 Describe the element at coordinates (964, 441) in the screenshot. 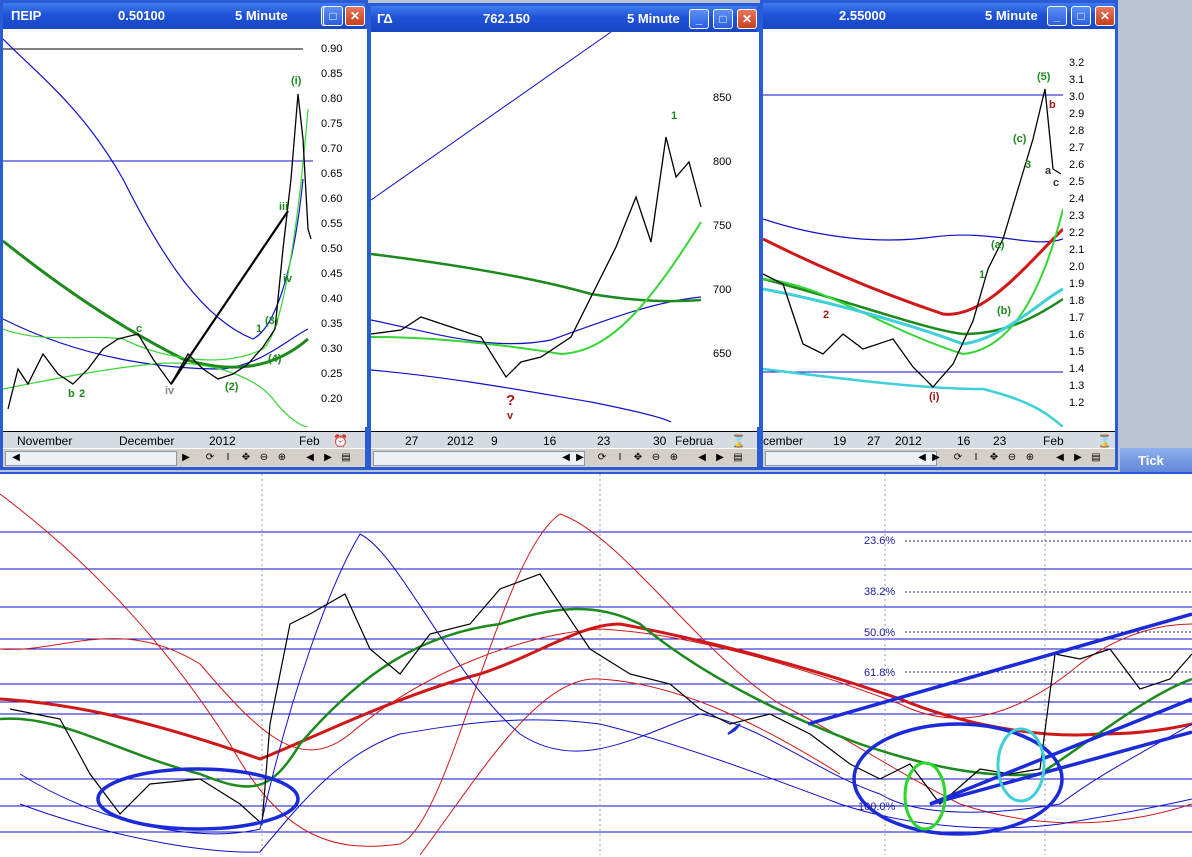

I see `x-label: 16` at that location.